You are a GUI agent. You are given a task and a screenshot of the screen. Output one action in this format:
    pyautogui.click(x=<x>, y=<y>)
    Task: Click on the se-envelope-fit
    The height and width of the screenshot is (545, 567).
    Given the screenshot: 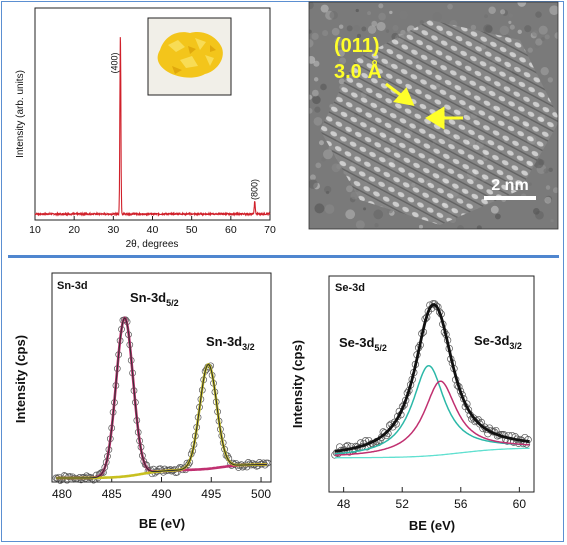 What is the action you would take?
    pyautogui.click(x=432, y=378)
    